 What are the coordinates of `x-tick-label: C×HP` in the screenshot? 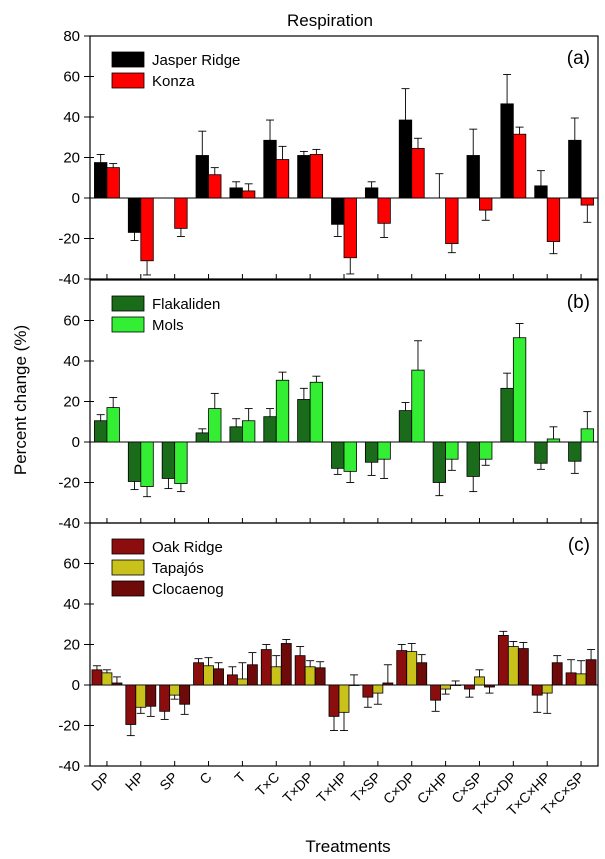 It's located at (433, 788).